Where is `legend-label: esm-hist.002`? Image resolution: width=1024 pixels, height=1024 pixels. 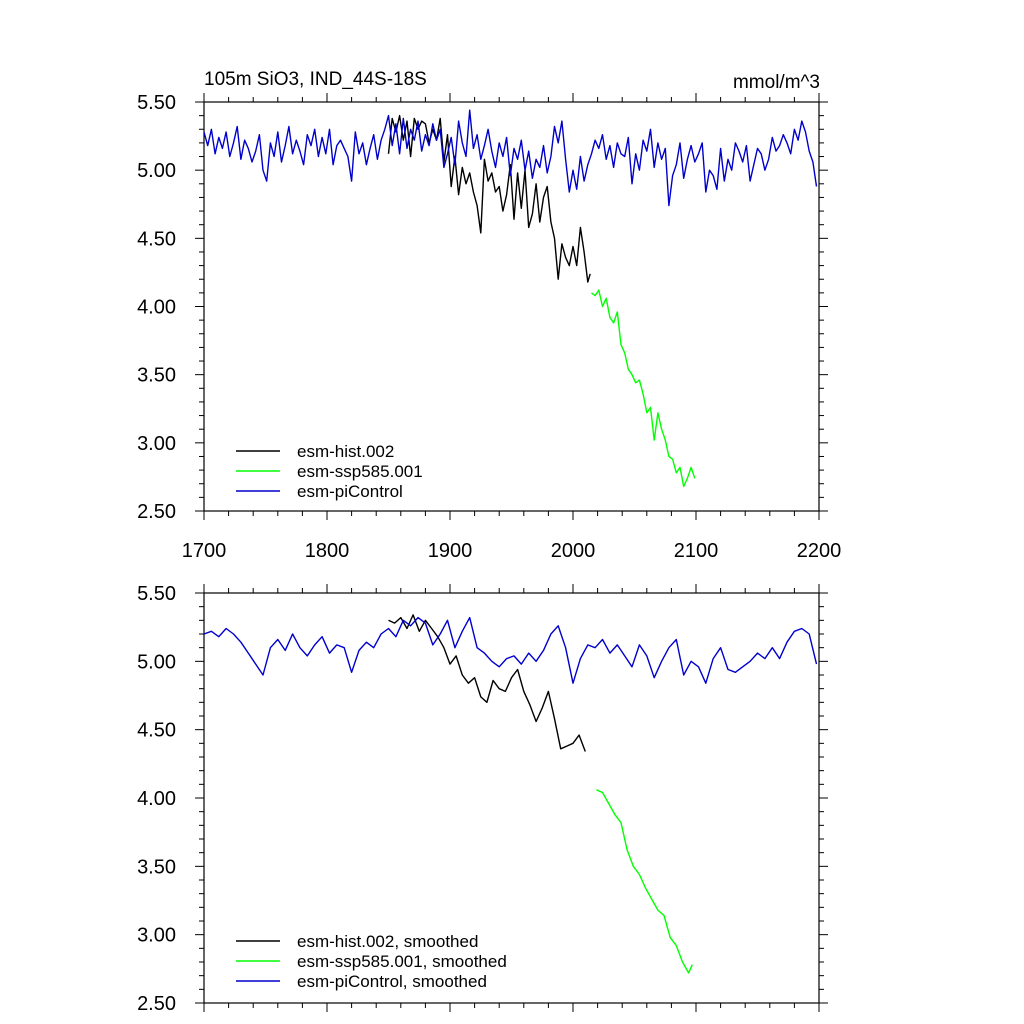
legend-label: esm-hist.002 is located at coordinates (345, 451).